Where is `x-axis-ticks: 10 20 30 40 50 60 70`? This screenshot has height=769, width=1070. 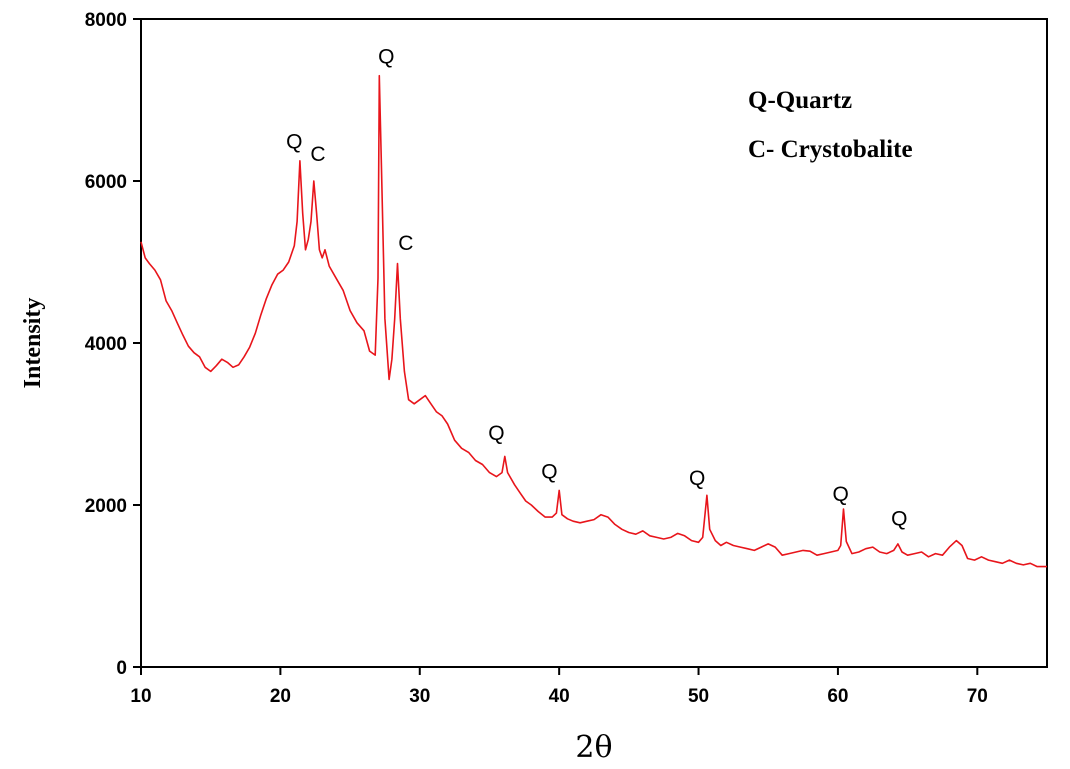 x-axis-ticks: 10 20 30 40 50 60 70 is located at coordinates (559, 687).